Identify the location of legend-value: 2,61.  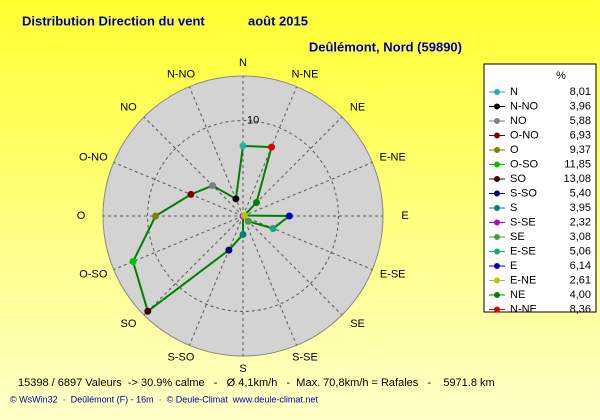
(580, 280).